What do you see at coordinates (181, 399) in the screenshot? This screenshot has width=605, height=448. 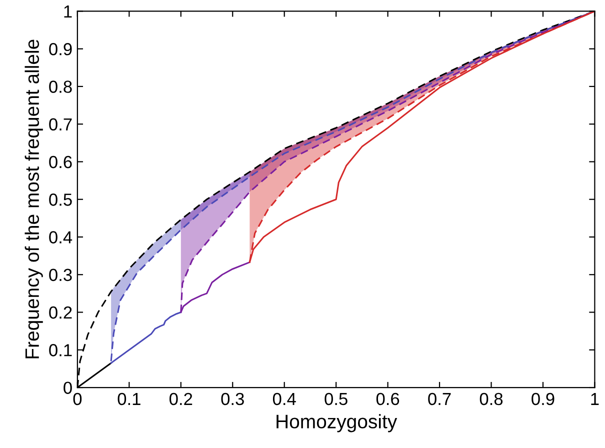 I see `x-tick-label: 0.2` at bounding box center [181, 399].